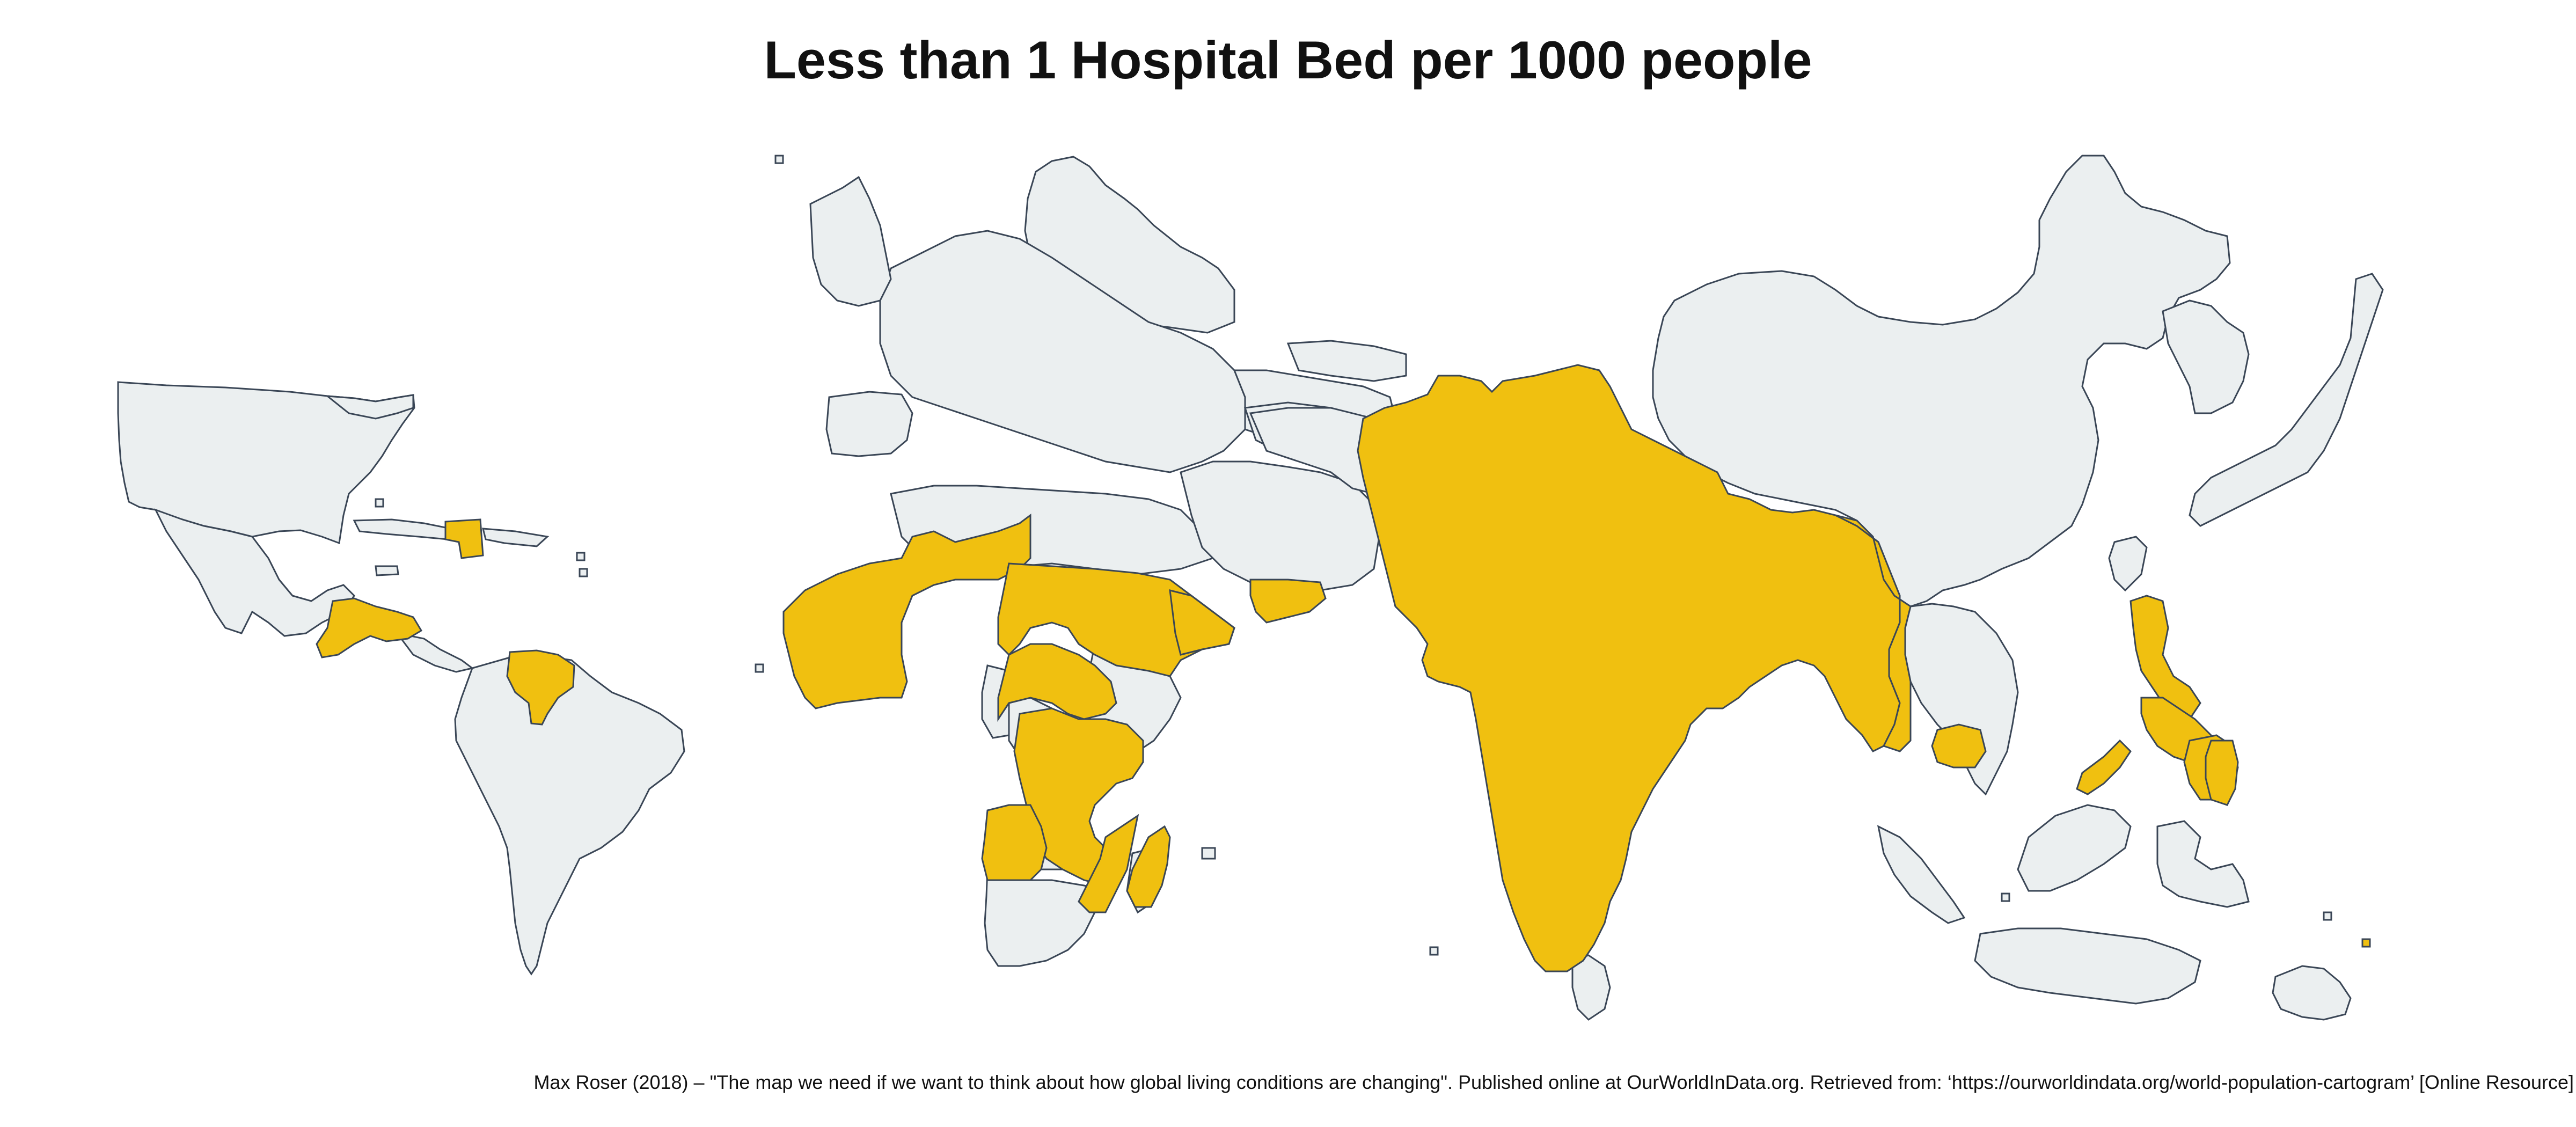 Image resolution: width=2576 pixels, height=1127 pixels. I want to click on island-c, so click(1434, 951).